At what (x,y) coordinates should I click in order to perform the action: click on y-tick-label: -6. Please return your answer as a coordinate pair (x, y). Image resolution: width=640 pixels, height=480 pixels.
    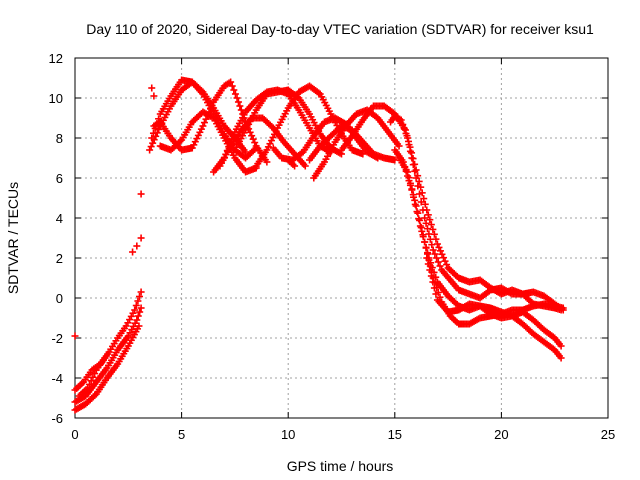
    Looking at the image, I should click on (57, 418).